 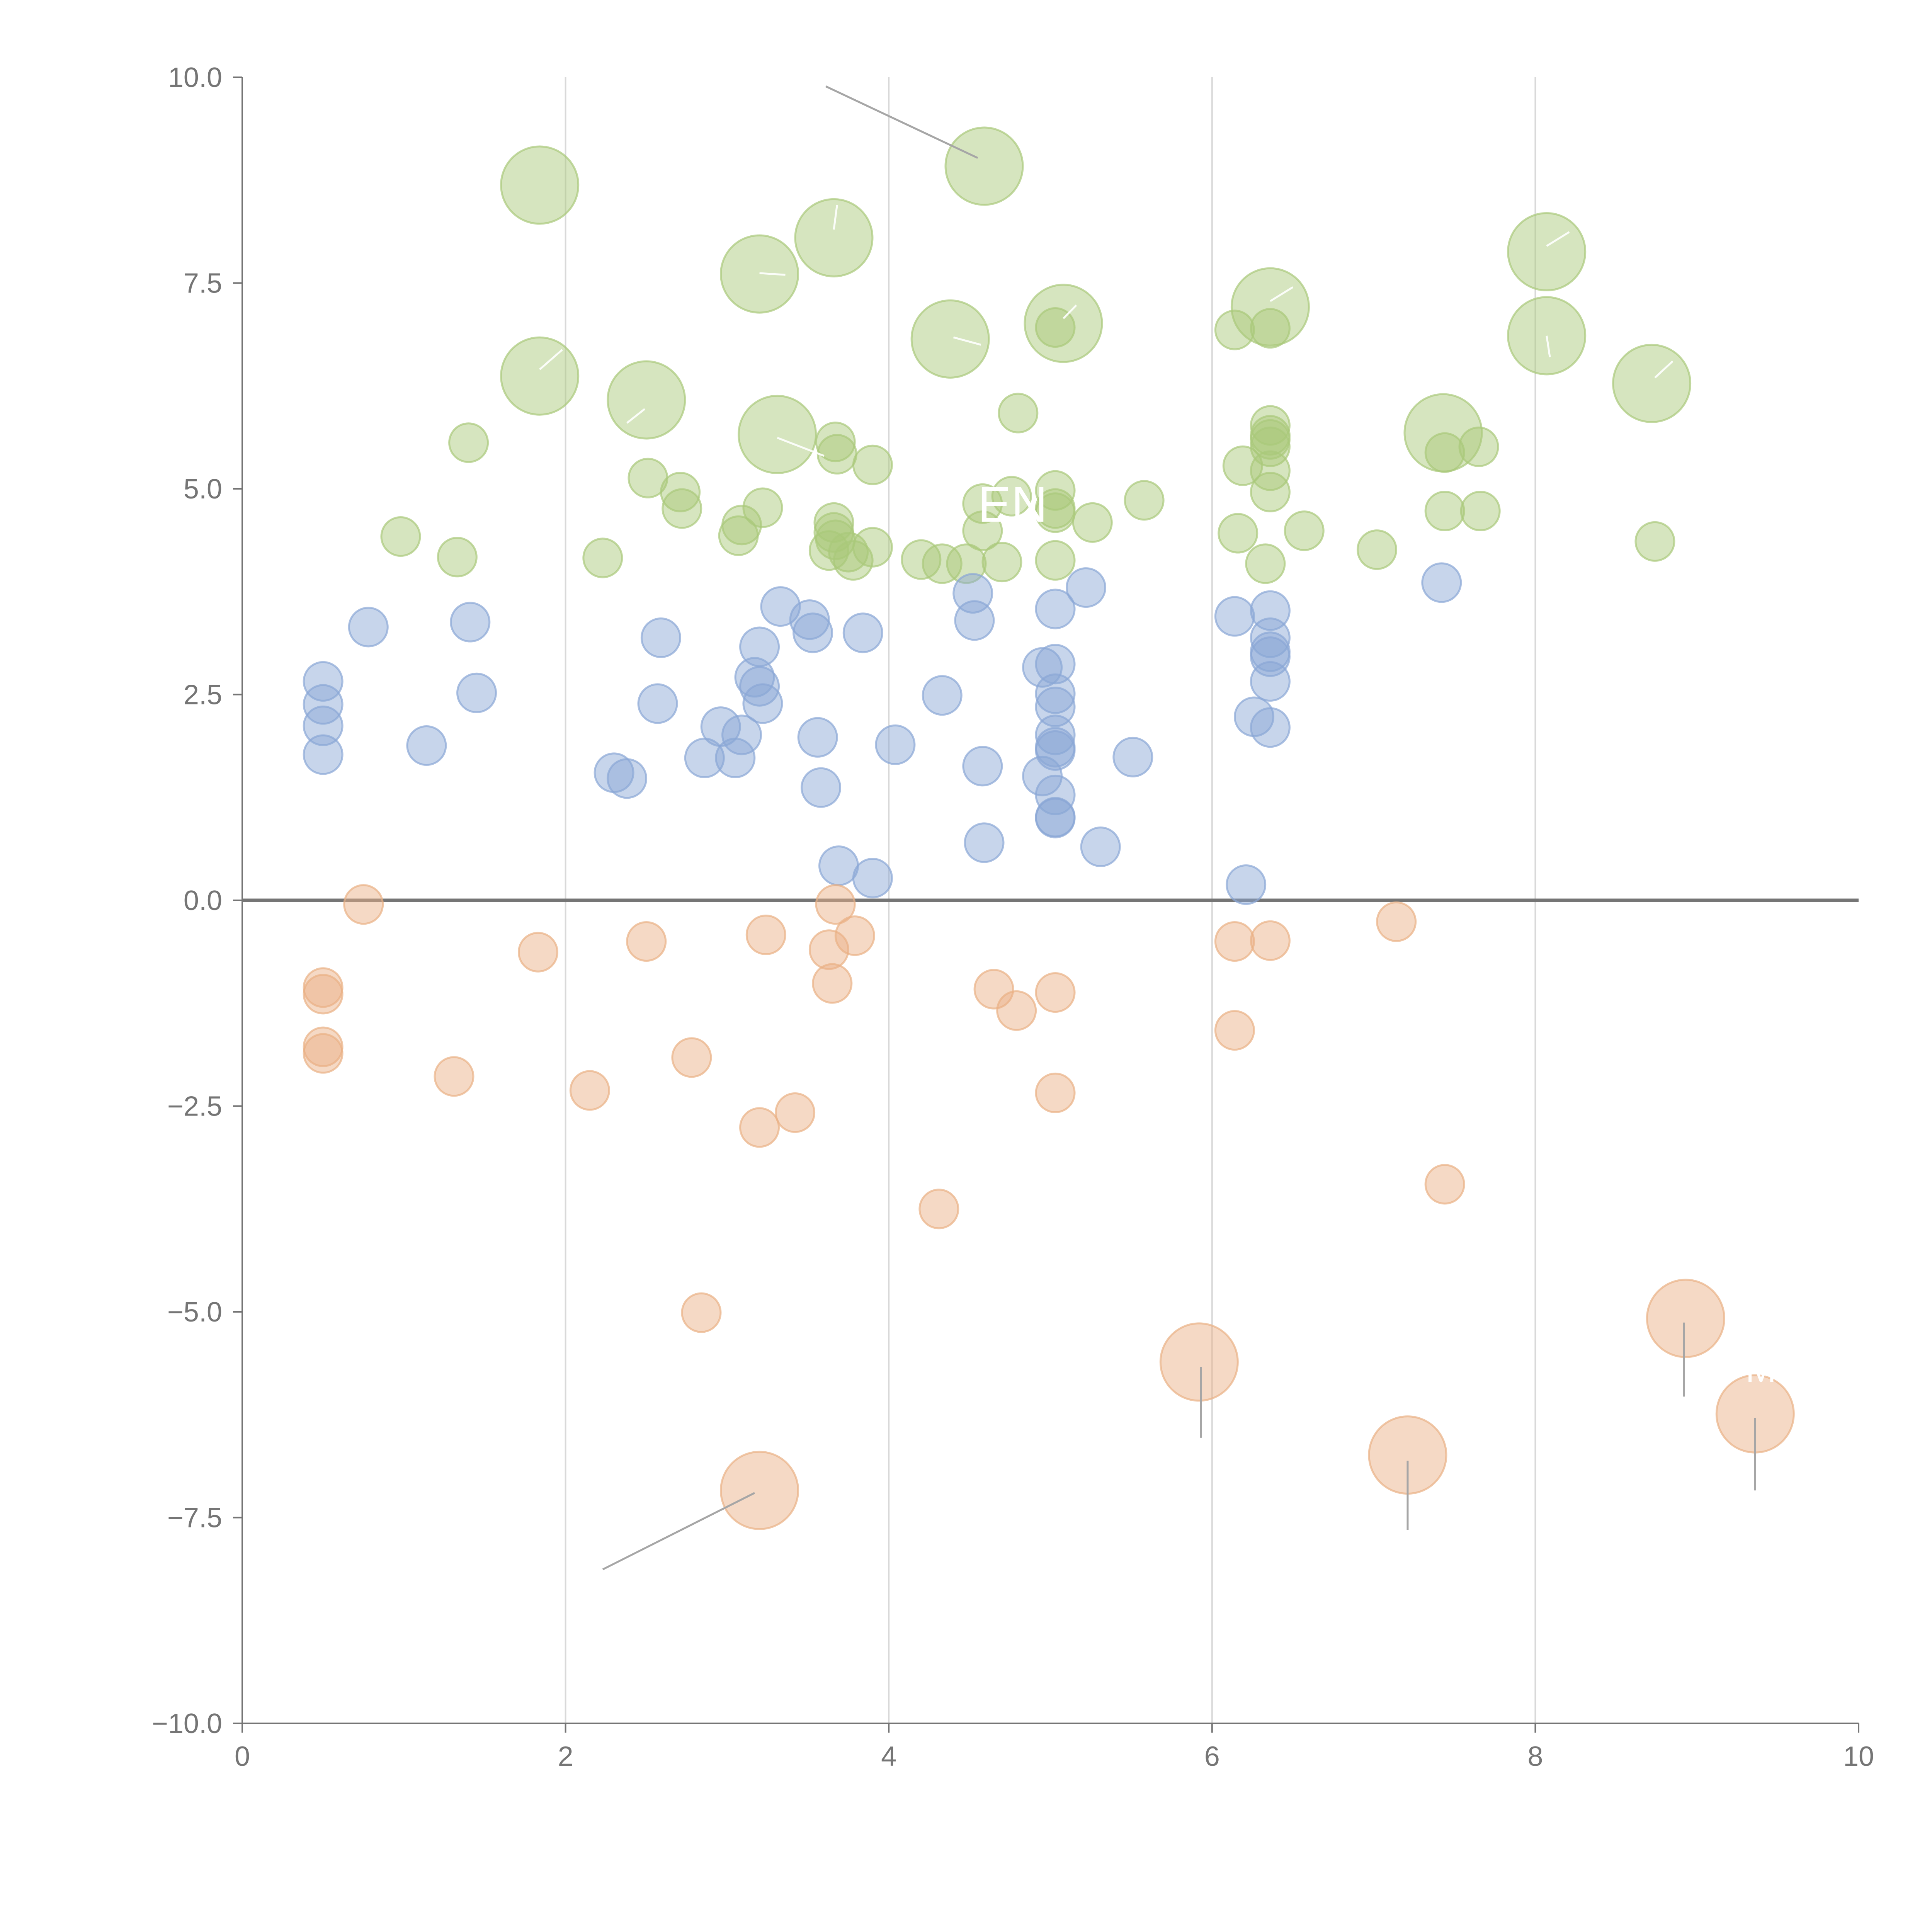 What do you see at coordinates (1858, 1756) in the screenshot?
I see `x-tick-label: 10` at bounding box center [1858, 1756].